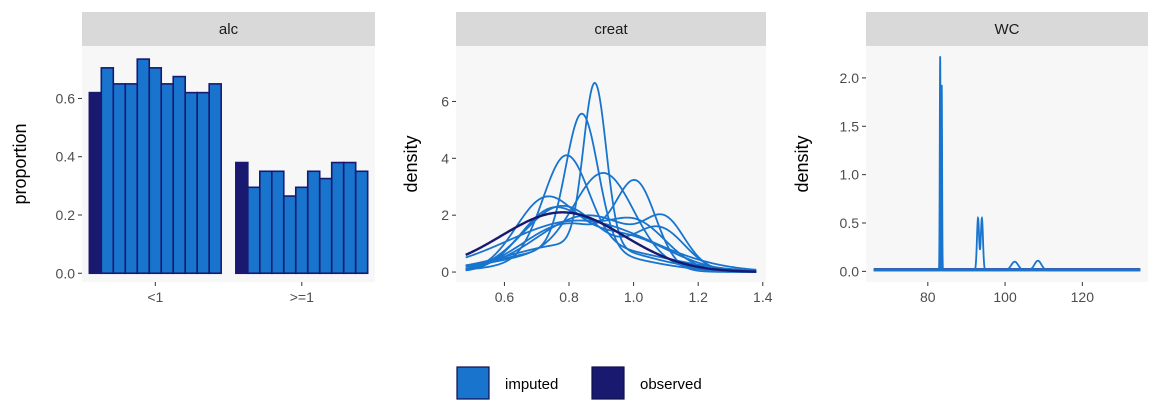 The height and width of the screenshot is (401, 1155). Describe the element at coordinates (445, 272) in the screenshot. I see `y-tick-label: 0` at that location.